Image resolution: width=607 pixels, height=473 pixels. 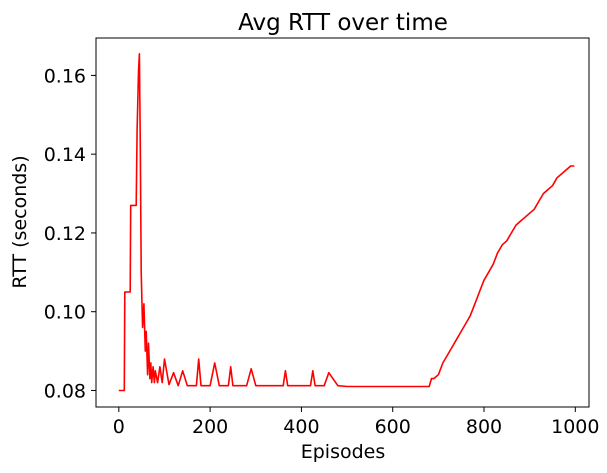 I want to click on y-tick-label: 0.10, so click(x=65, y=313).